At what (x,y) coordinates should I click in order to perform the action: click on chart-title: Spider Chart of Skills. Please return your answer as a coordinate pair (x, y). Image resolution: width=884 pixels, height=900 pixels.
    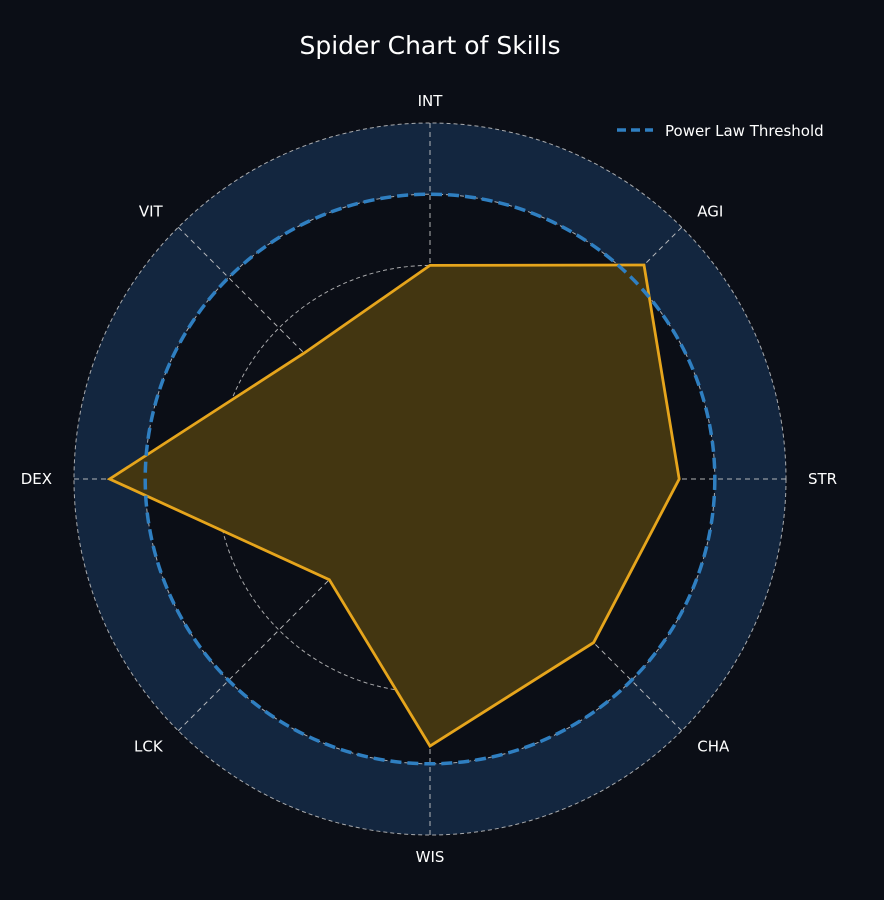
    Looking at the image, I should click on (429, 45).